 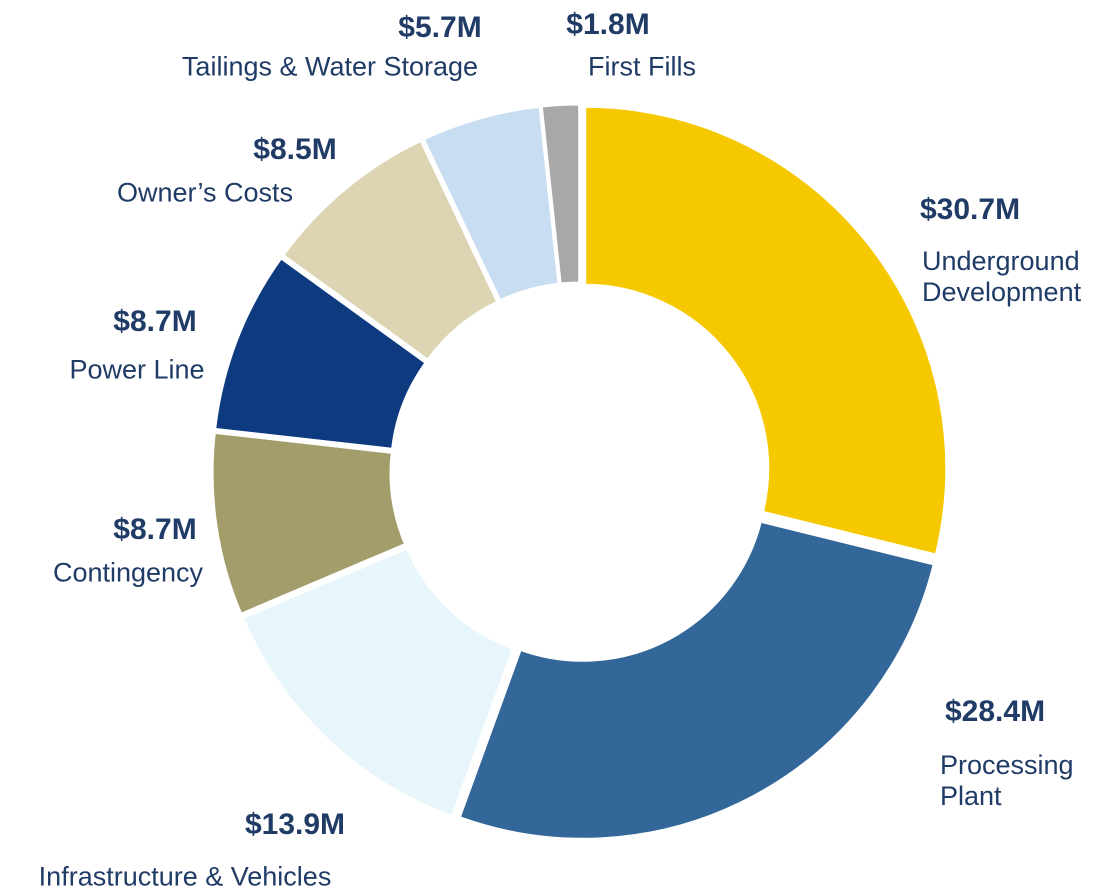 What do you see at coordinates (608, 24) in the screenshot?
I see `value-label: $1.8M` at bounding box center [608, 24].